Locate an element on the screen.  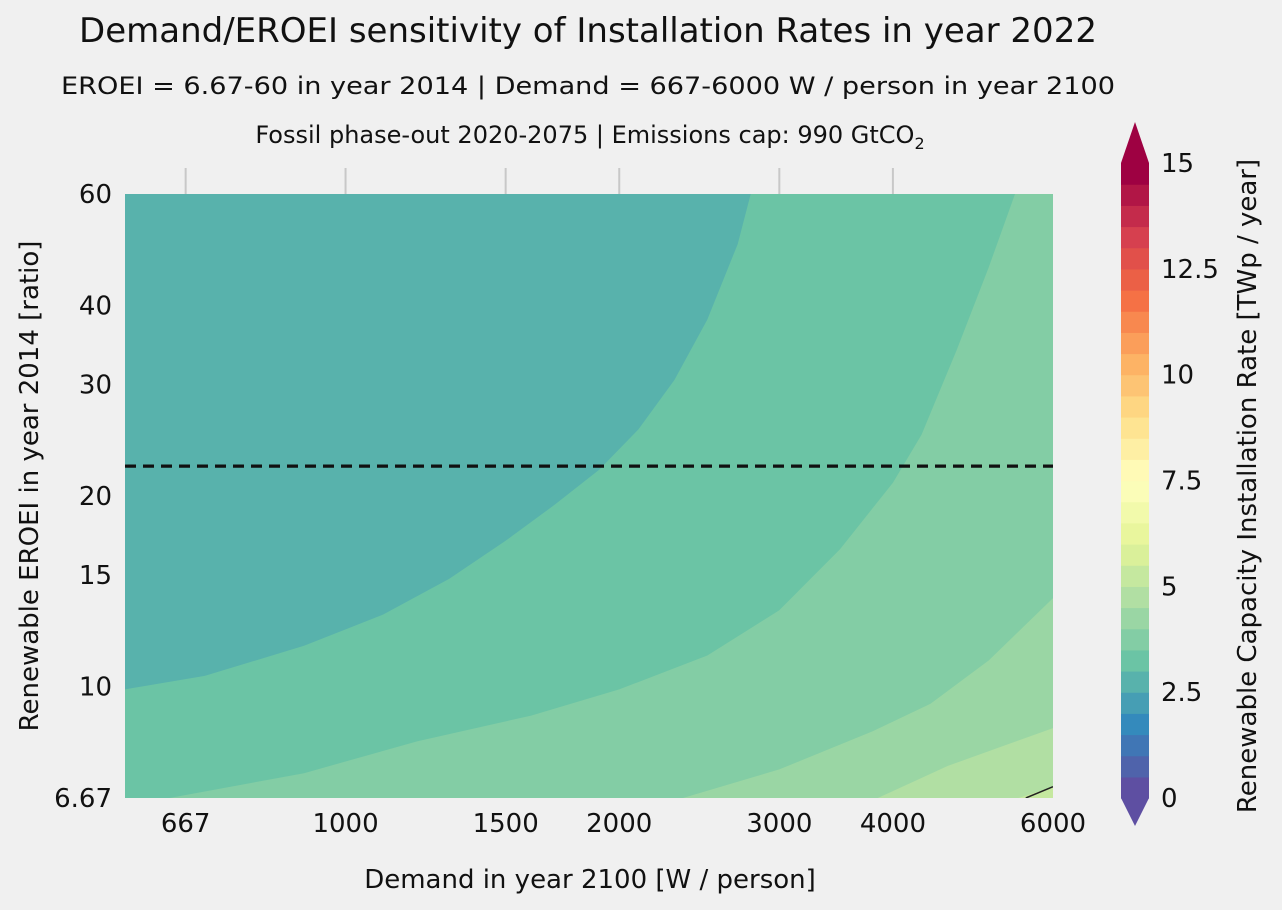
x-tick-label: 6000 is located at coordinates (1053, 824).